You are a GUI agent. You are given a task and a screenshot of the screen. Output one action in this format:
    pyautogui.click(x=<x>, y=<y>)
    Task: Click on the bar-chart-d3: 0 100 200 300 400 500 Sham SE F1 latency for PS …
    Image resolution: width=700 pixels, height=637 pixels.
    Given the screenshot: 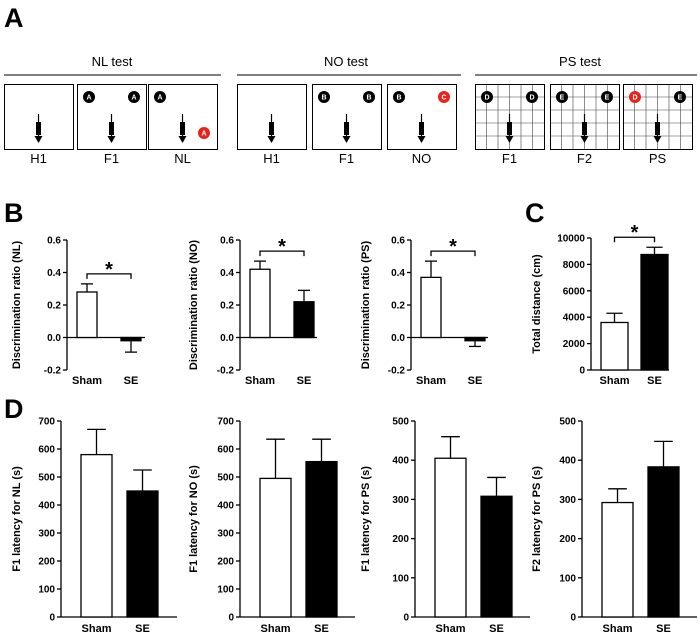 What is the action you would take?
    pyautogui.click(x=445, y=526)
    